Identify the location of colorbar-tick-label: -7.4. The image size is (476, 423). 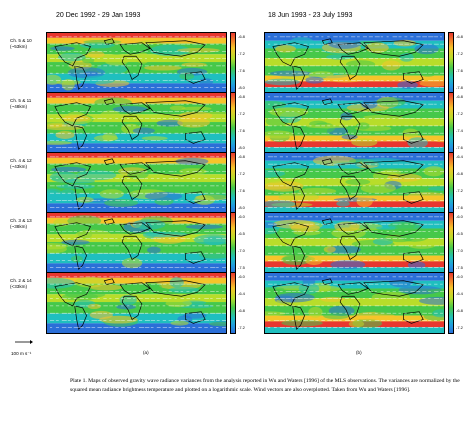
(459, 130).